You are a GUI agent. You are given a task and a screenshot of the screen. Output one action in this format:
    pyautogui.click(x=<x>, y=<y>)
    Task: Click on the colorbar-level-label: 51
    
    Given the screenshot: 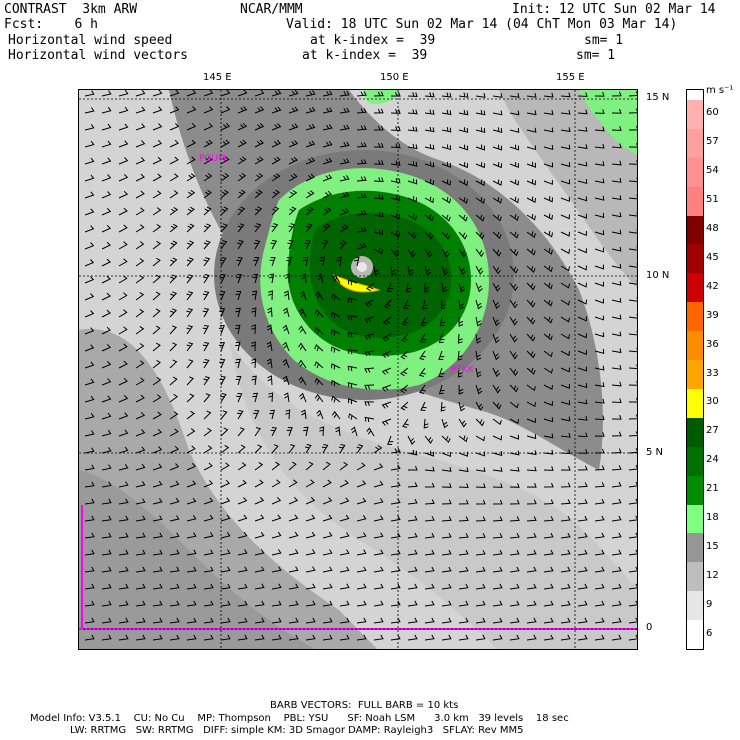 What is the action you would take?
    pyautogui.click(x=712, y=200)
    